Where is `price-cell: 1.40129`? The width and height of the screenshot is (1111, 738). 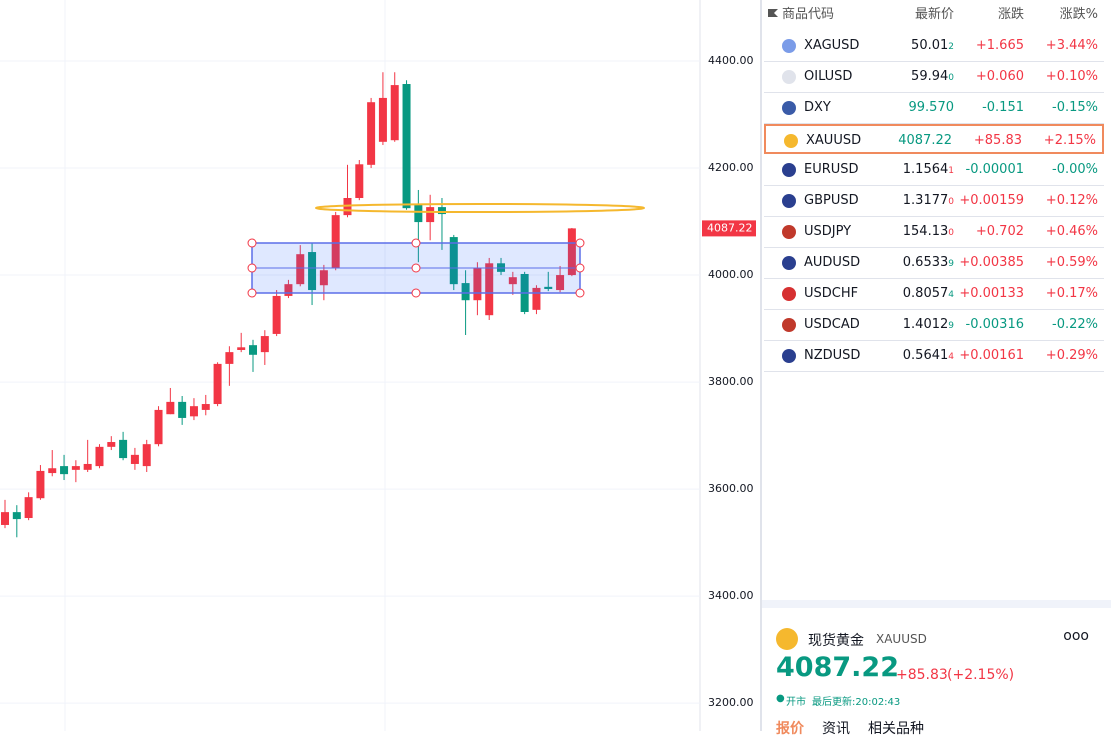
price-cell: 1.40129 is located at coordinates (928, 325).